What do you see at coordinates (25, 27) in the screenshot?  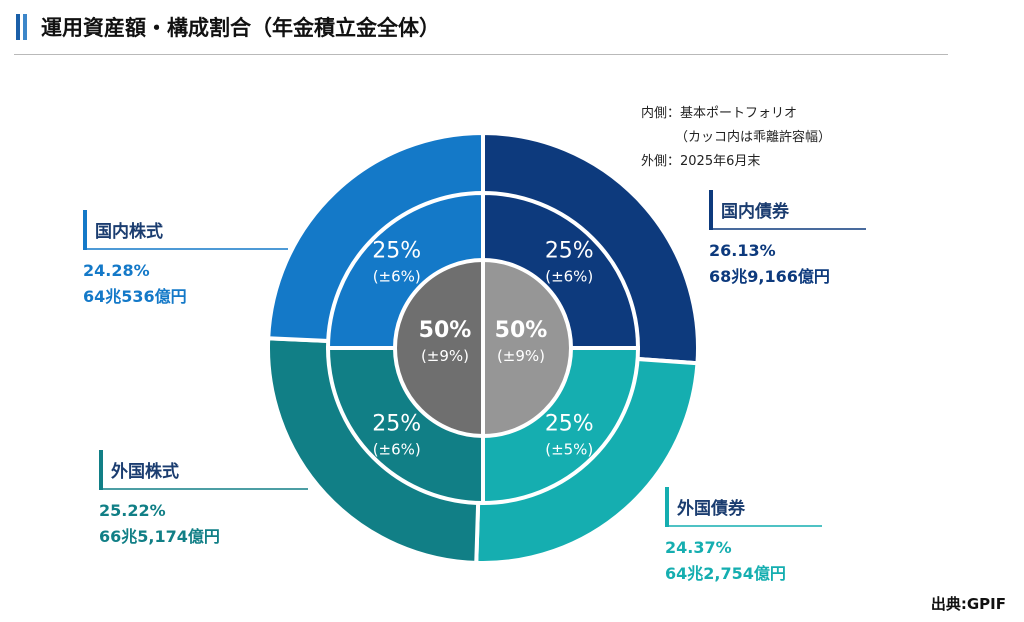 I see `title-accent-bar-light` at bounding box center [25, 27].